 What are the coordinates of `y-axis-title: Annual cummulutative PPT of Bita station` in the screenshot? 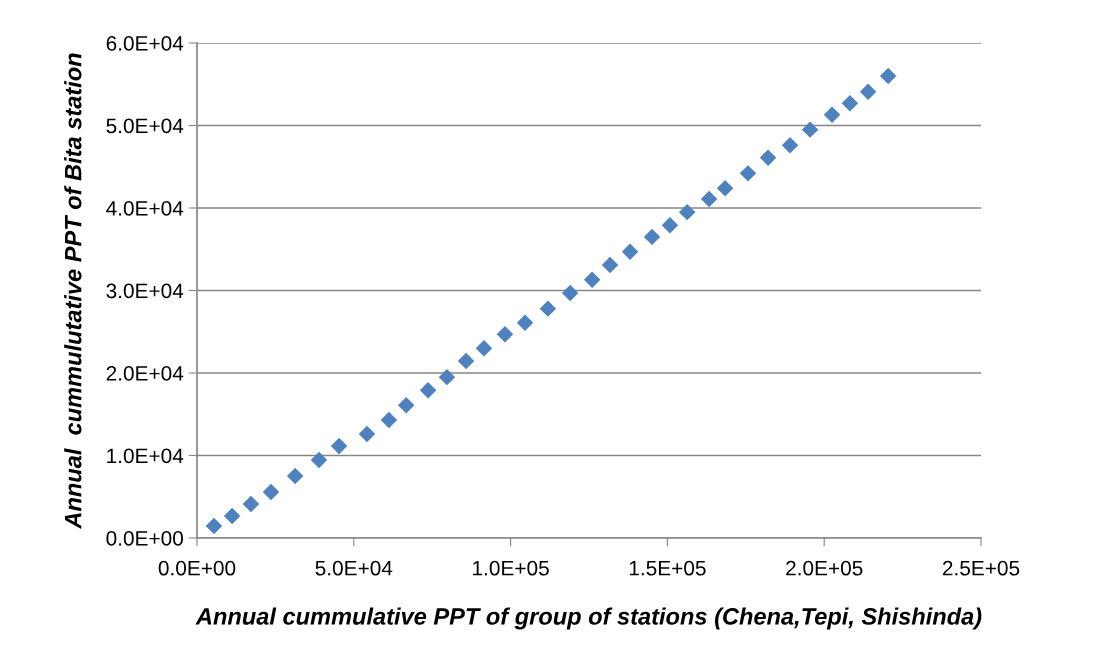 It's located at (73, 291).